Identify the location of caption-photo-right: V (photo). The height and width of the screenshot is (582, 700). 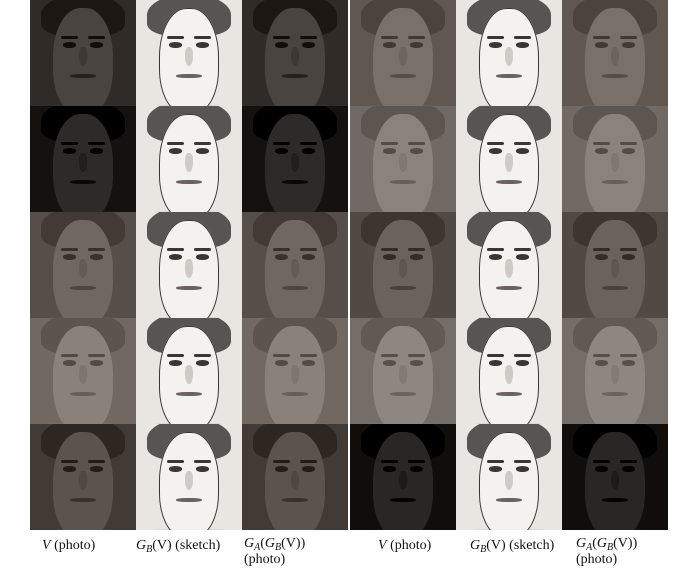
(405, 545).